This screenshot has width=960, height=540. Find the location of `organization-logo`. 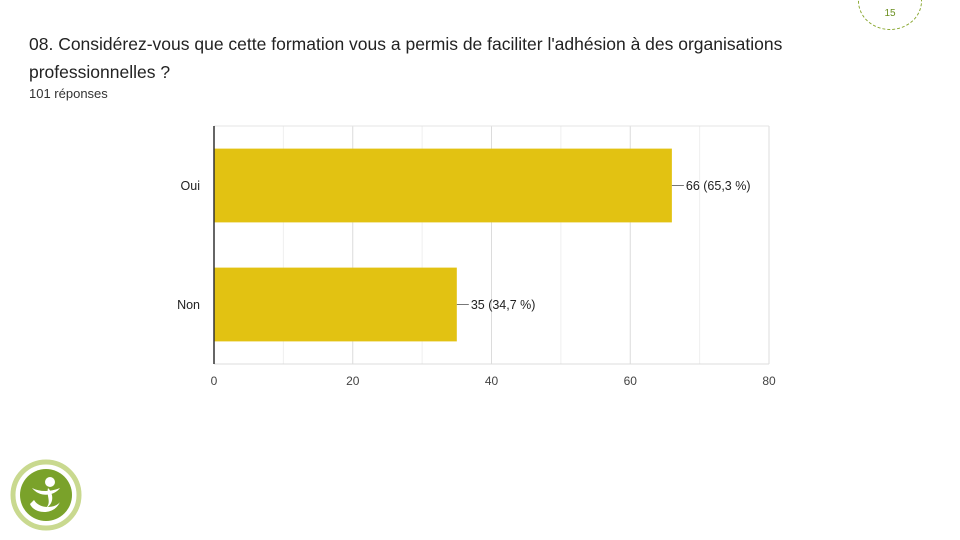

organization-logo is located at coordinates (46, 495).